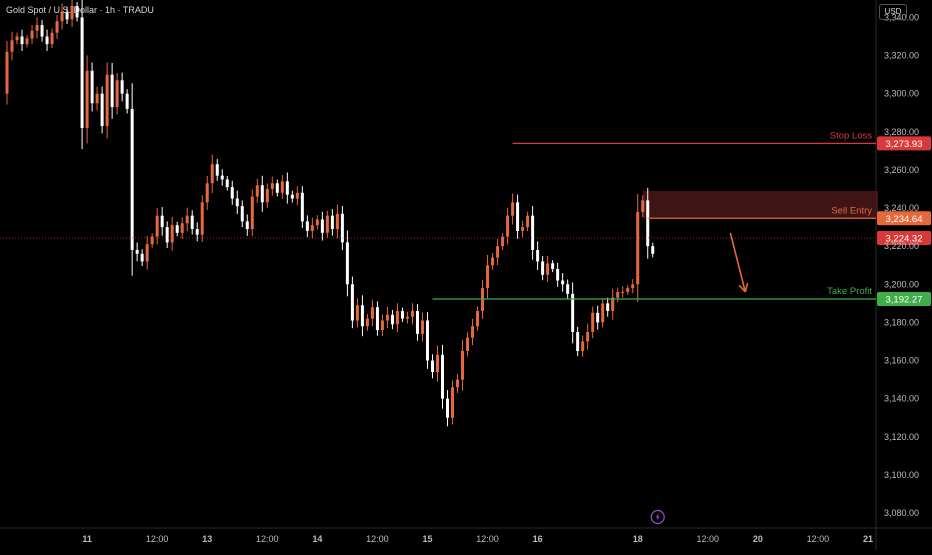 The width and height of the screenshot is (932, 555). Describe the element at coordinates (901, 94) in the screenshot. I see `price-tick-label: 3,300.00` at that location.